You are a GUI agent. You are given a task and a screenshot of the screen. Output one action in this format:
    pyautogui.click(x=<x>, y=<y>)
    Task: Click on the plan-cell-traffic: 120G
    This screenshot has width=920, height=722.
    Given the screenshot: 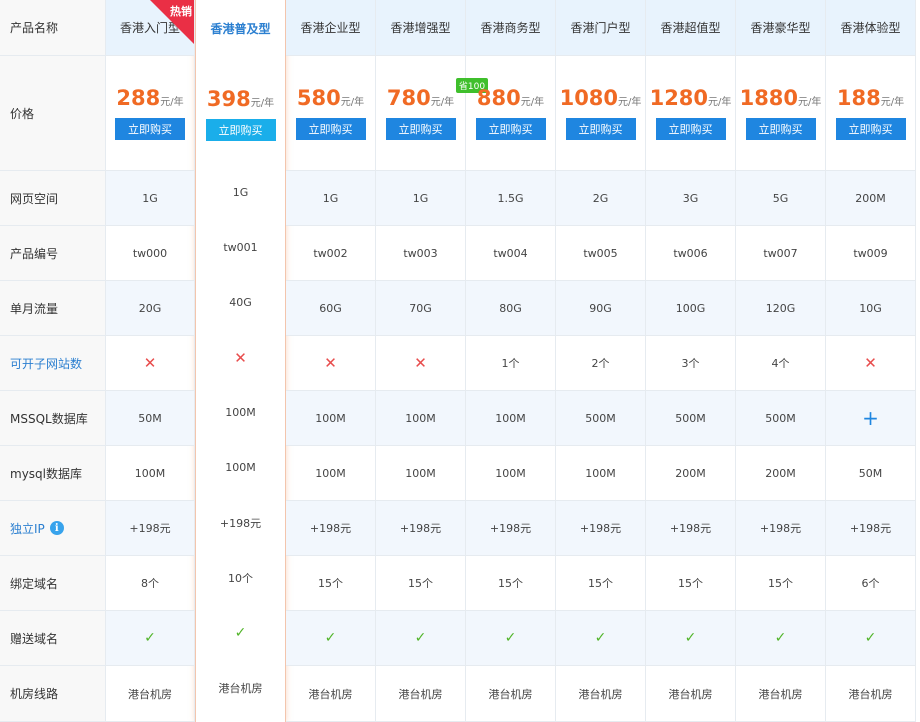 What is the action you would take?
    pyautogui.click(x=781, y=308)
    